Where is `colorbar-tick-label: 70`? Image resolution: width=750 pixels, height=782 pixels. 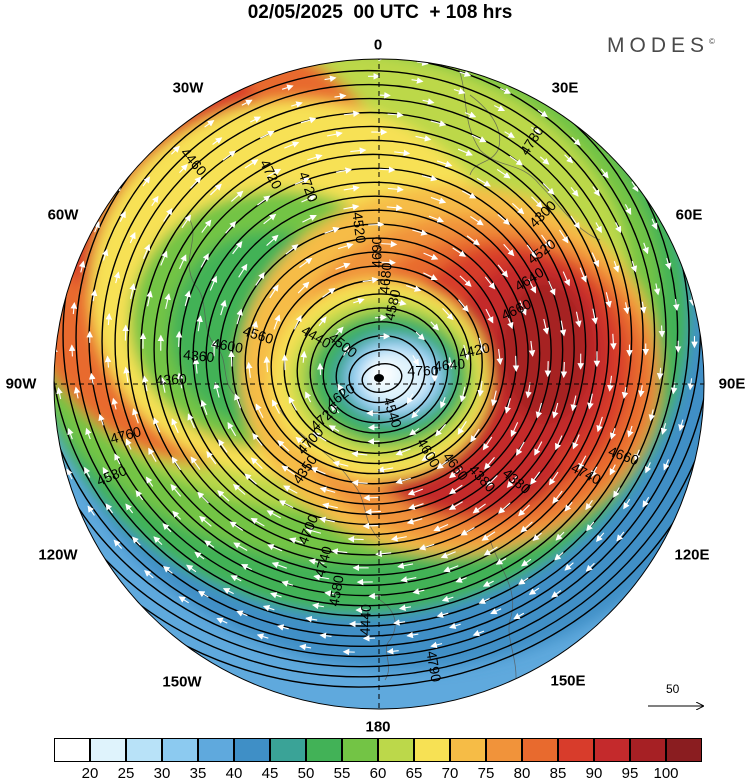
colorbar-tick-label: 70 is located at coordinates (450, 773).